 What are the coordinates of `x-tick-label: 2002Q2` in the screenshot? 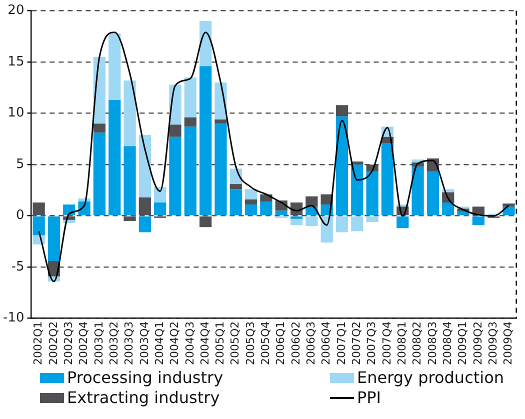 It's located at (53, 343).